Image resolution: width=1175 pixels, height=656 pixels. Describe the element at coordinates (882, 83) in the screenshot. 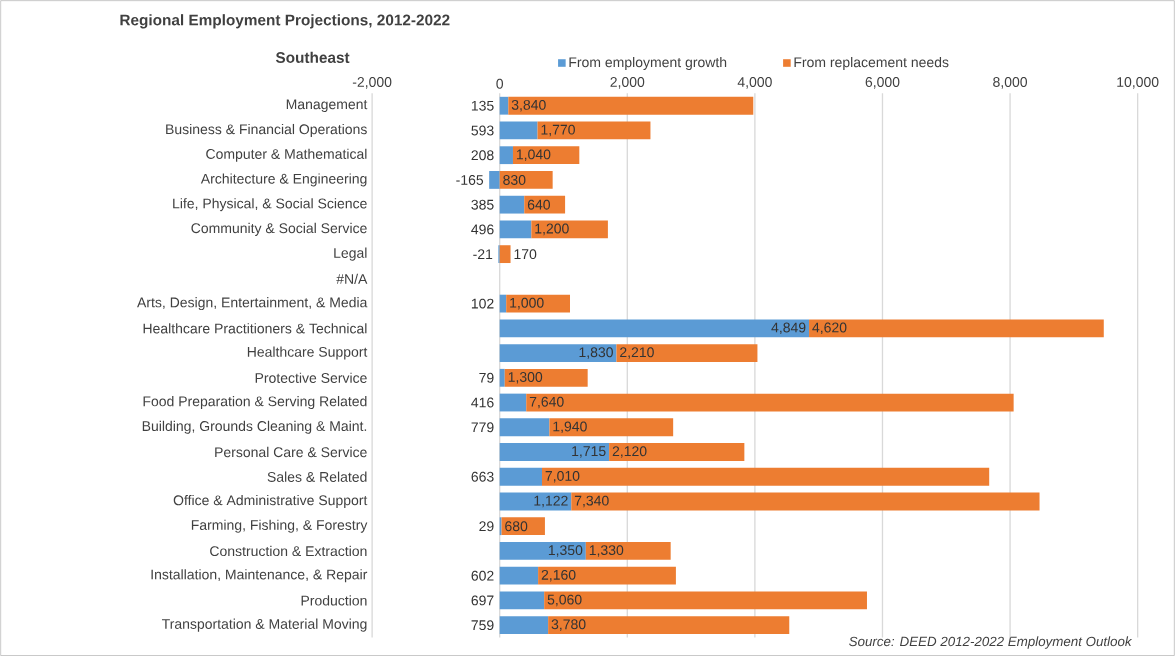

I see `x-tick-label: 6,000` at that location.